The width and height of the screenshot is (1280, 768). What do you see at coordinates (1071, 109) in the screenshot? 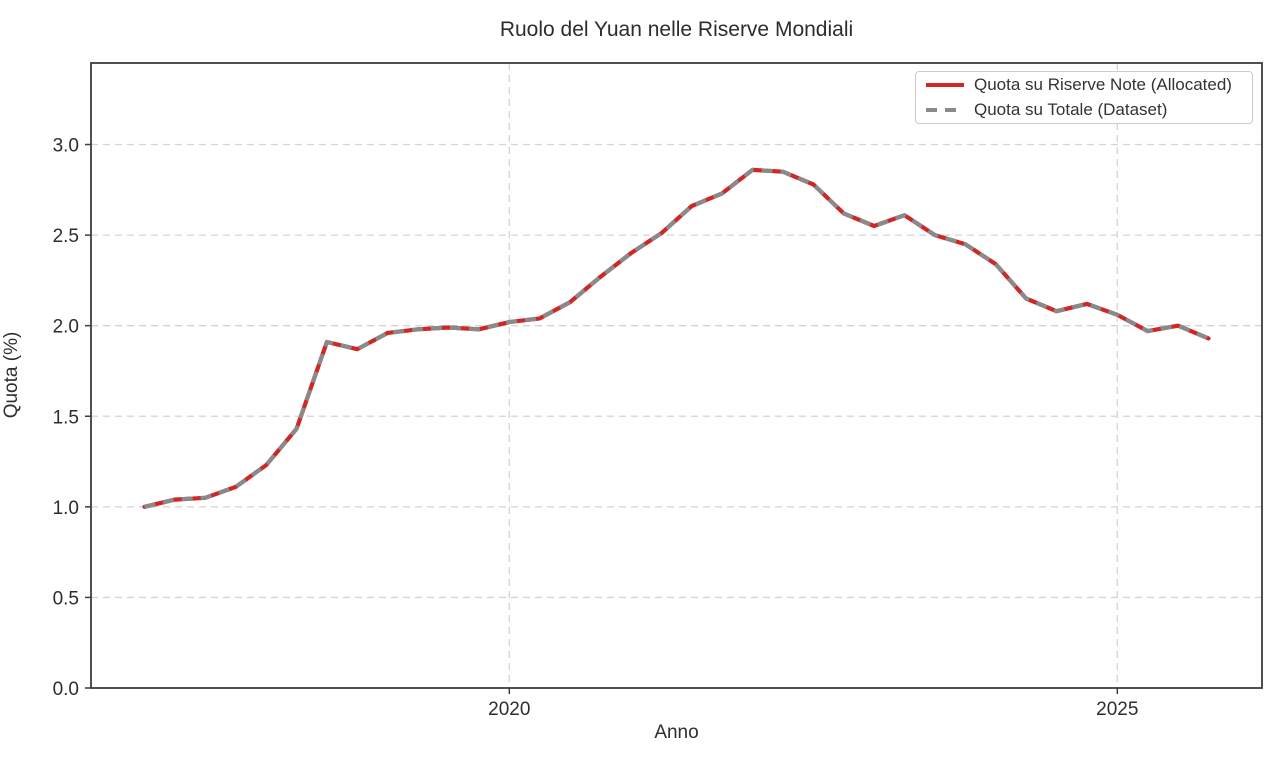
I see `legend-label: Quota su Totale (Dataset)` at bounding box center [1071, 109].